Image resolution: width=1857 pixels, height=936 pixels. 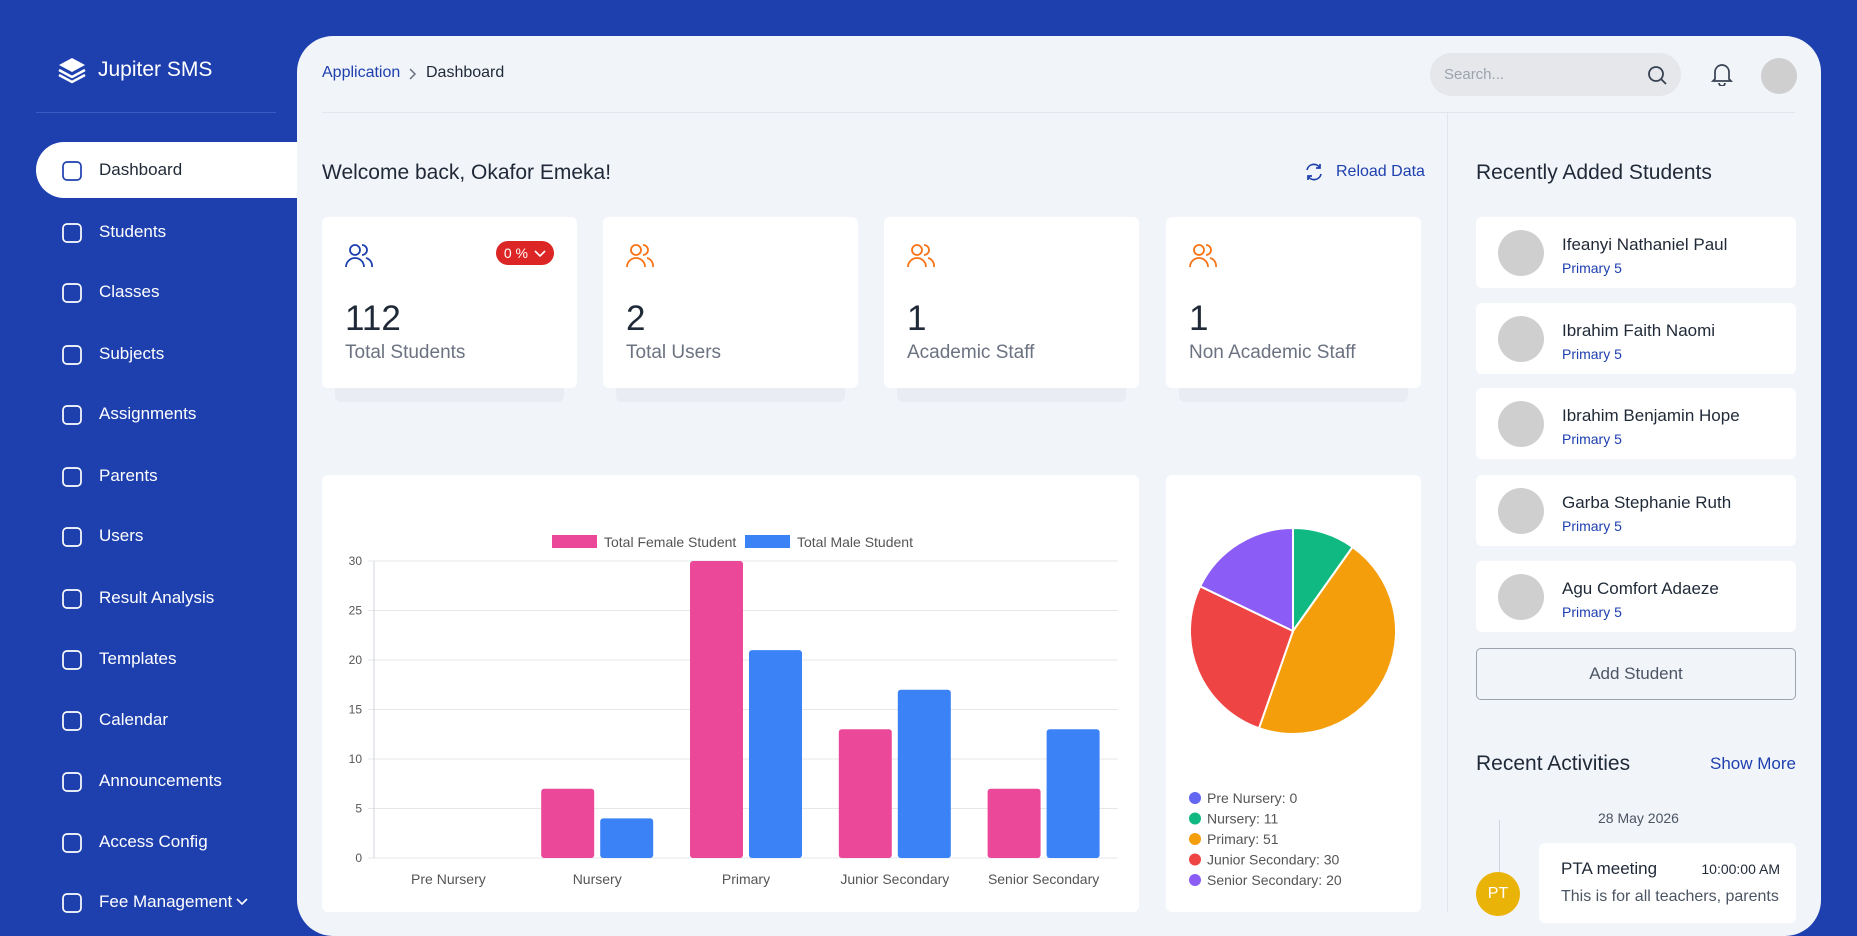 What do you see at coordinates (166, 232) in the screenshot?
I see `nav-item: Students` at bounding box center [166, 232].